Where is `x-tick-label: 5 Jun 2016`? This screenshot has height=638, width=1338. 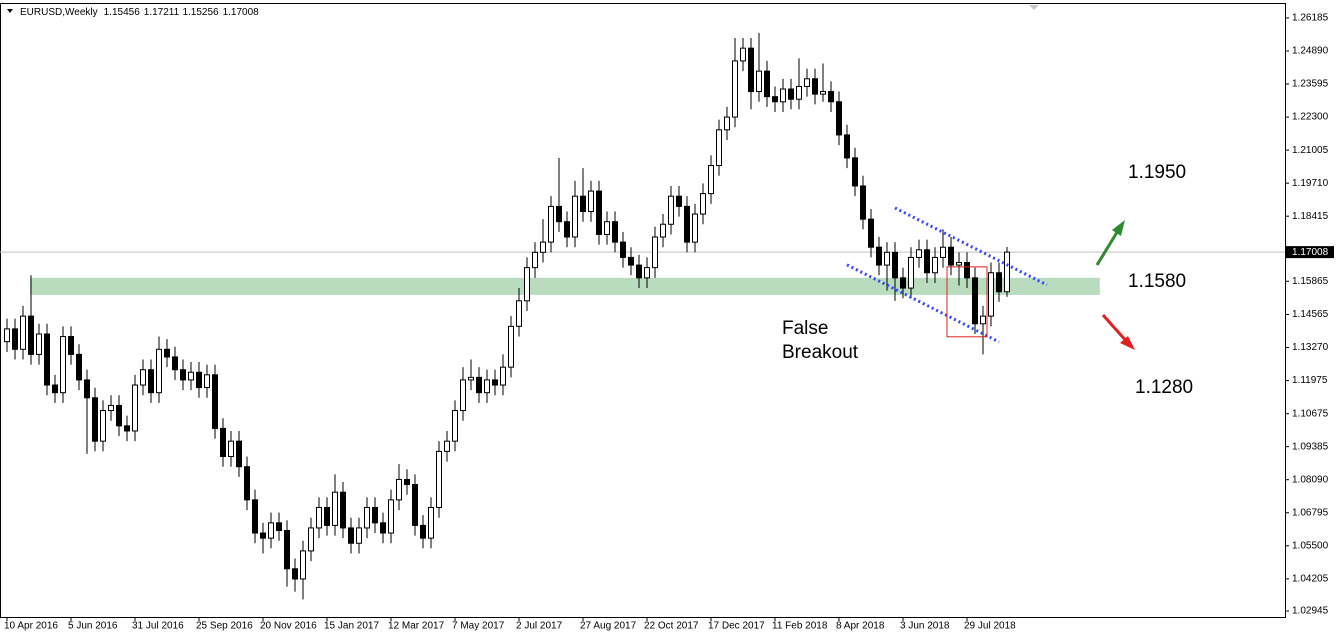
x-tick-label: 5 Jun 2016 is located at coordinates (93, 626).